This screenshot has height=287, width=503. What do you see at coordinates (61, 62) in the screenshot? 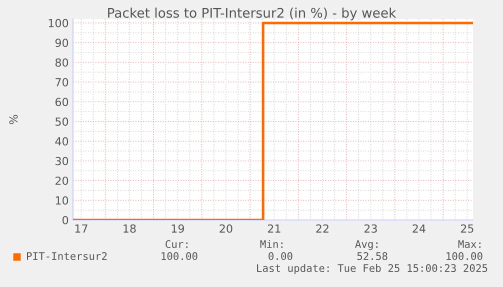
I see `y-tick-label: 80` at bounding box center [61, 62].